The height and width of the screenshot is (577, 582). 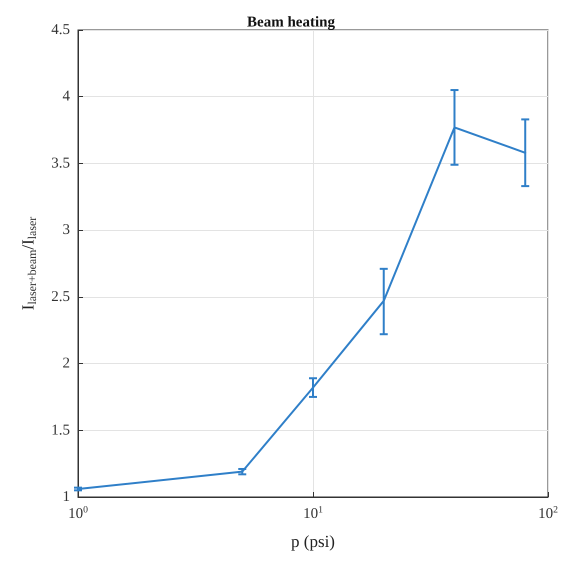 What do you see at coordinates (291, 22) in the screenshot?
I see `chart-title: Beam heating` at bounding box center [291, 22].